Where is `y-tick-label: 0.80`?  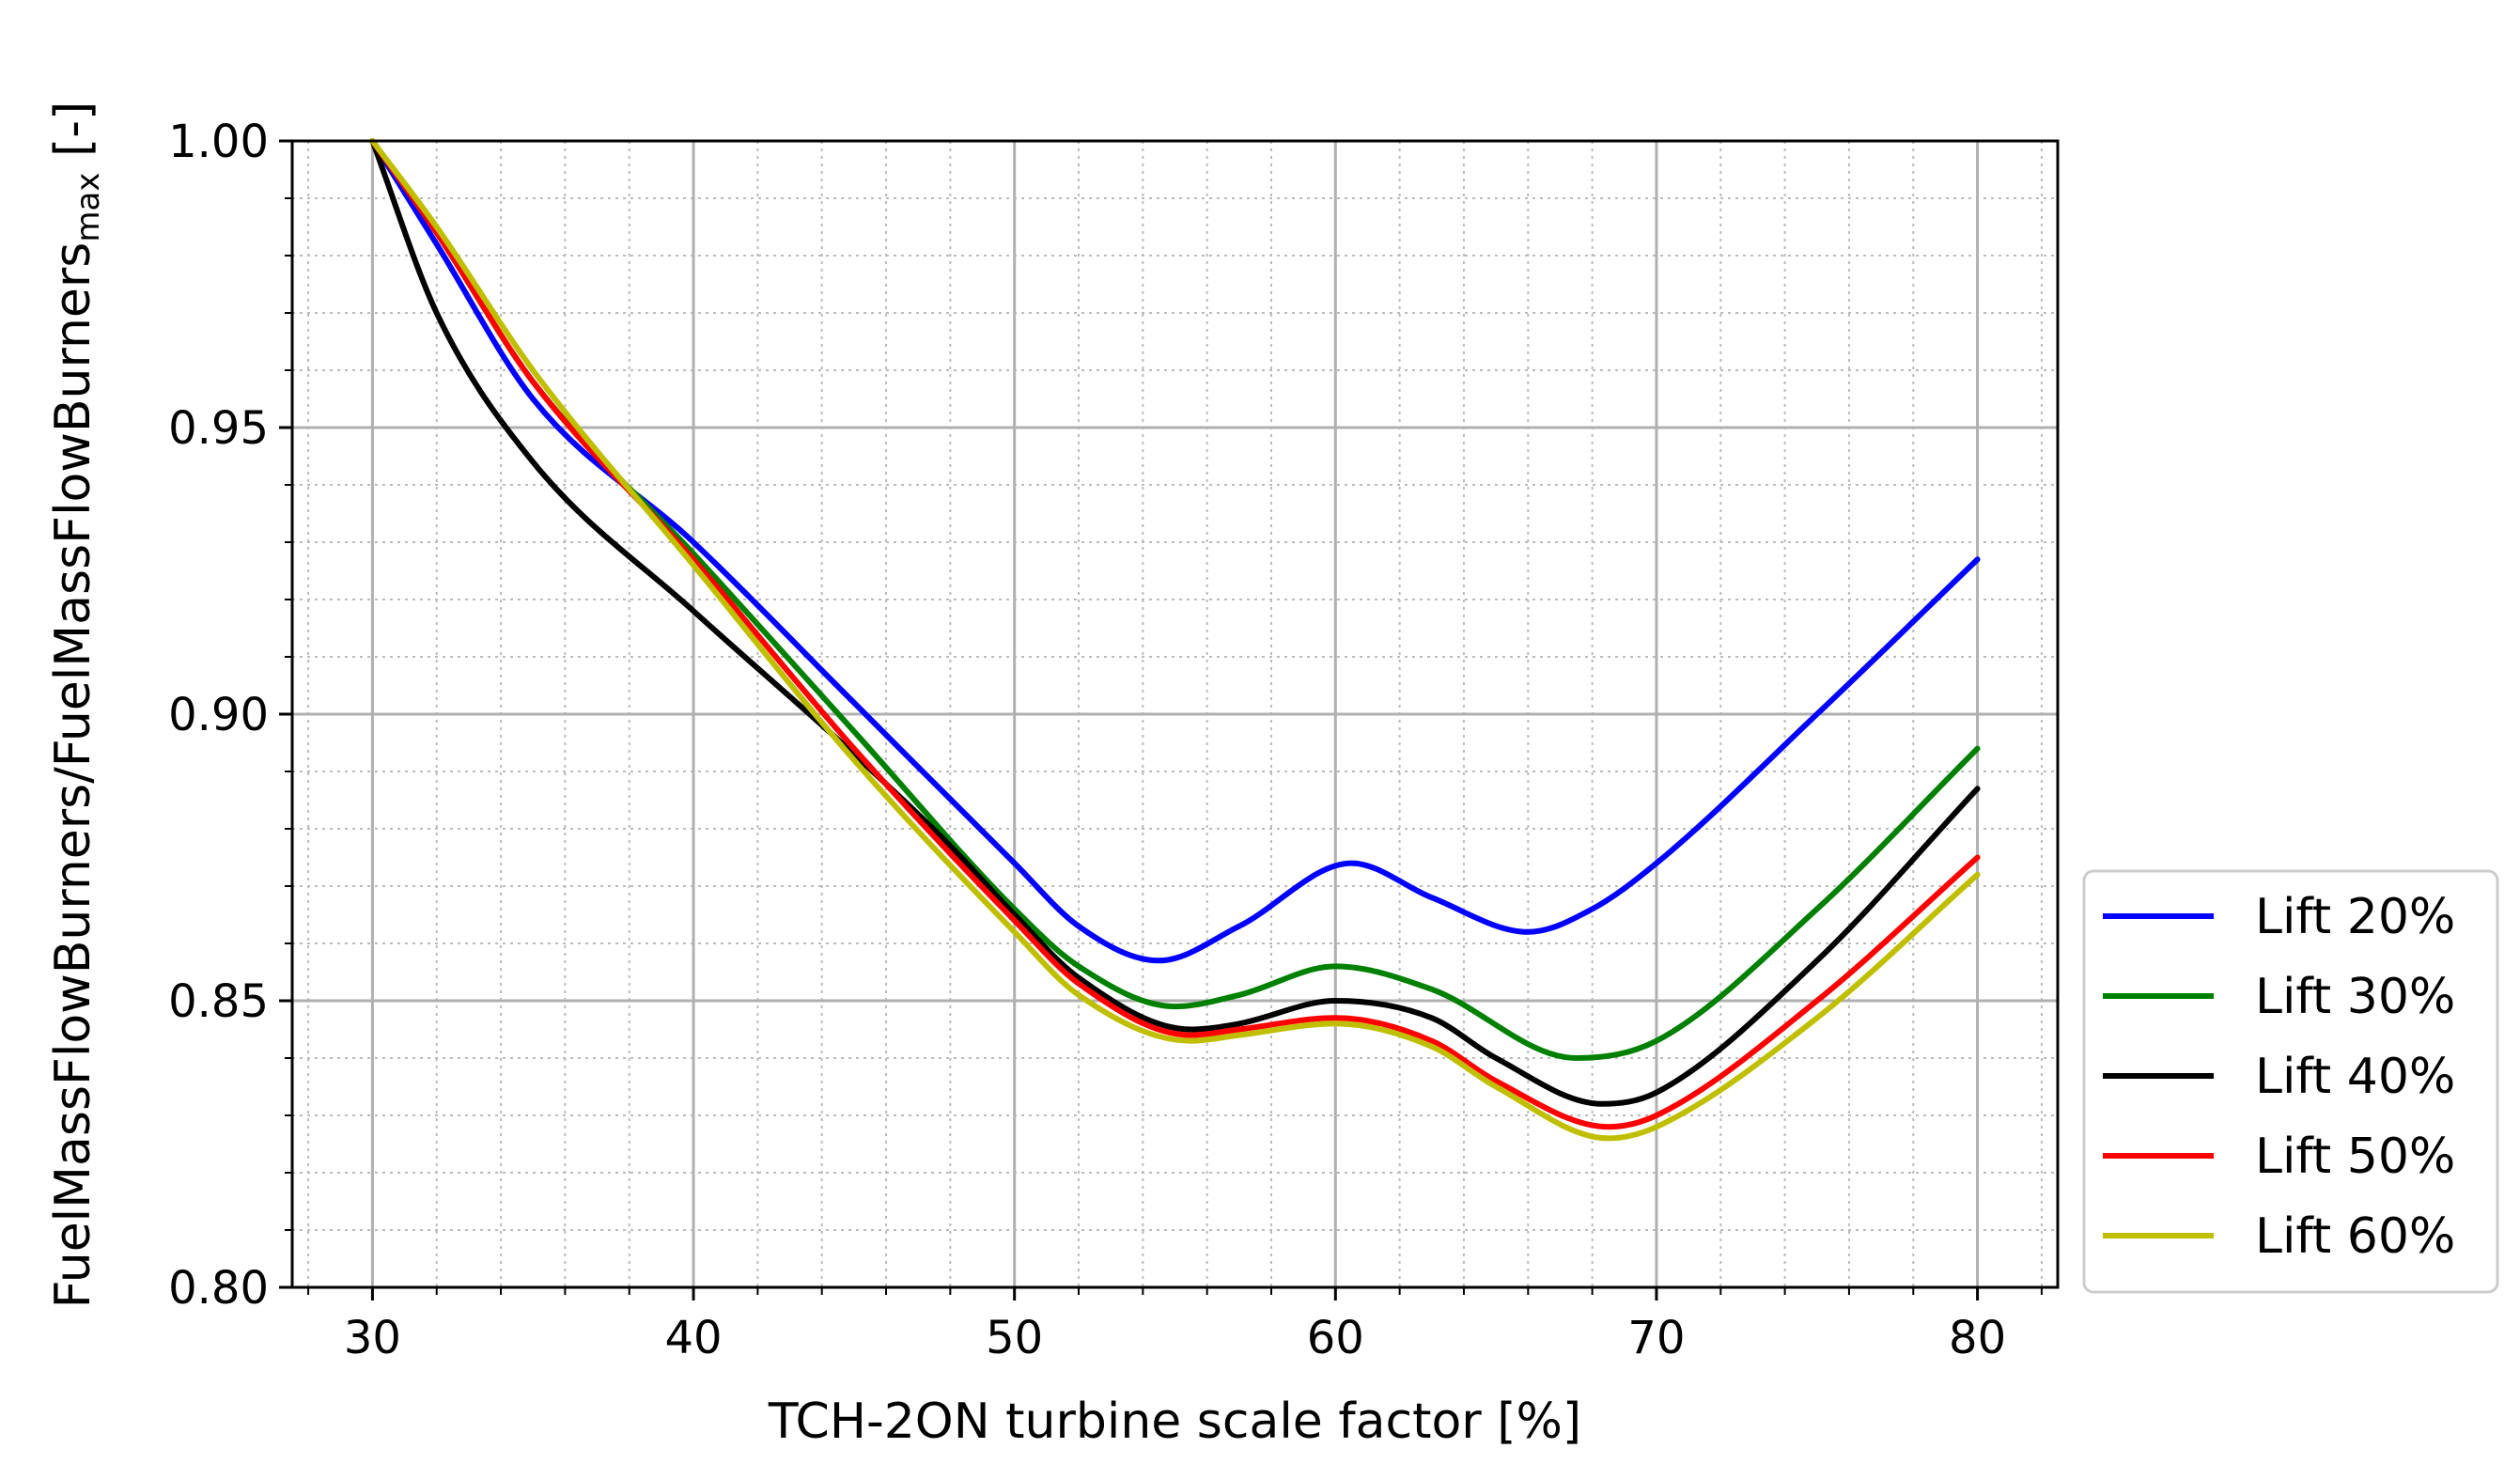
y-tick-label: 0.80 is located at coordinates (218, 1289).